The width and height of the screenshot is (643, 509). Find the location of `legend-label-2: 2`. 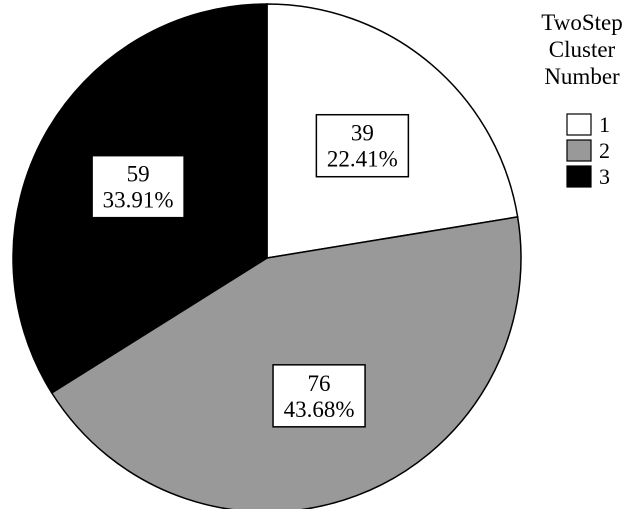

legend-label-2: 2 is located at coordinates (604, 150).